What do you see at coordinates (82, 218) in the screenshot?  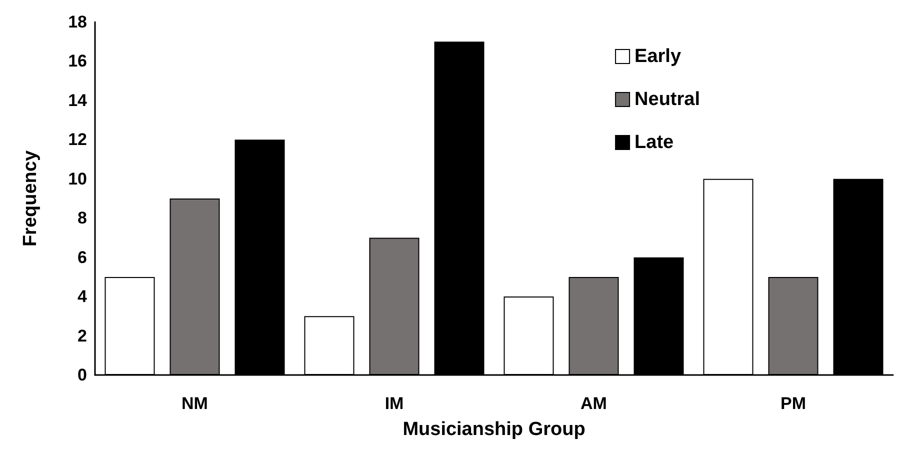 I see `y-tick-label: 8` at bounding box center [82, 218].